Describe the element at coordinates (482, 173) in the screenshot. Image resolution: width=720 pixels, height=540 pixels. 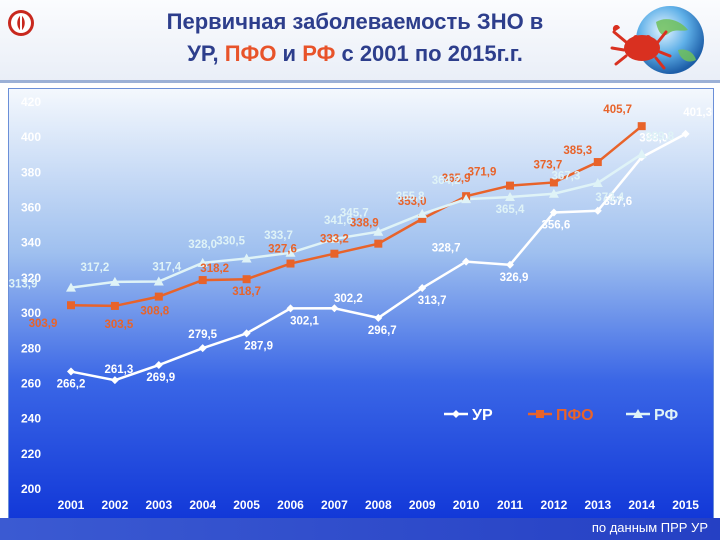
I see `data-label: 371,9` at that location.